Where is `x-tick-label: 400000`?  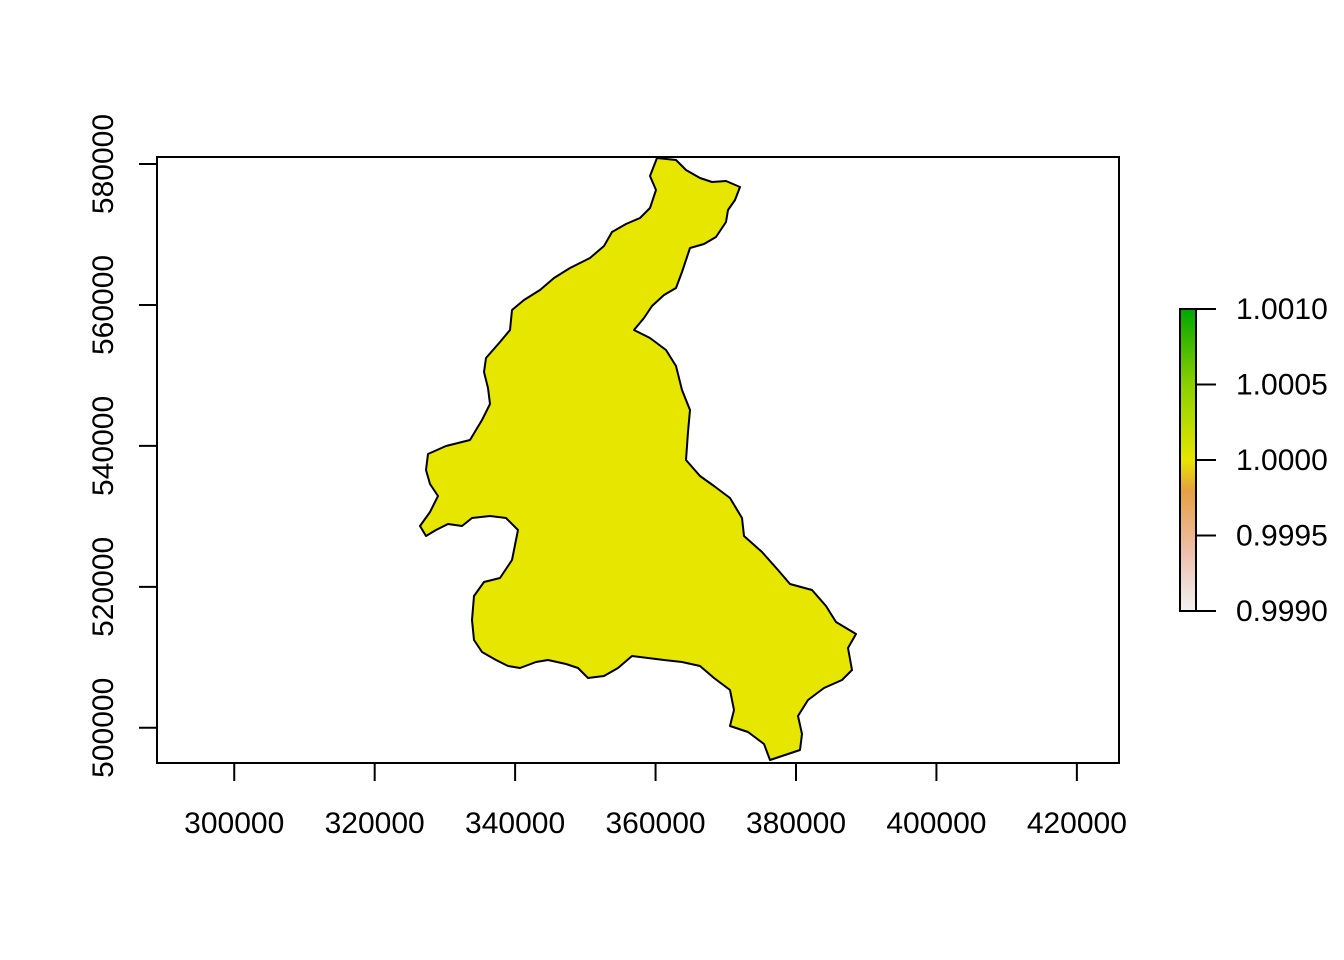 x-tick-label: 400000 is located at coordinates (936, 823).